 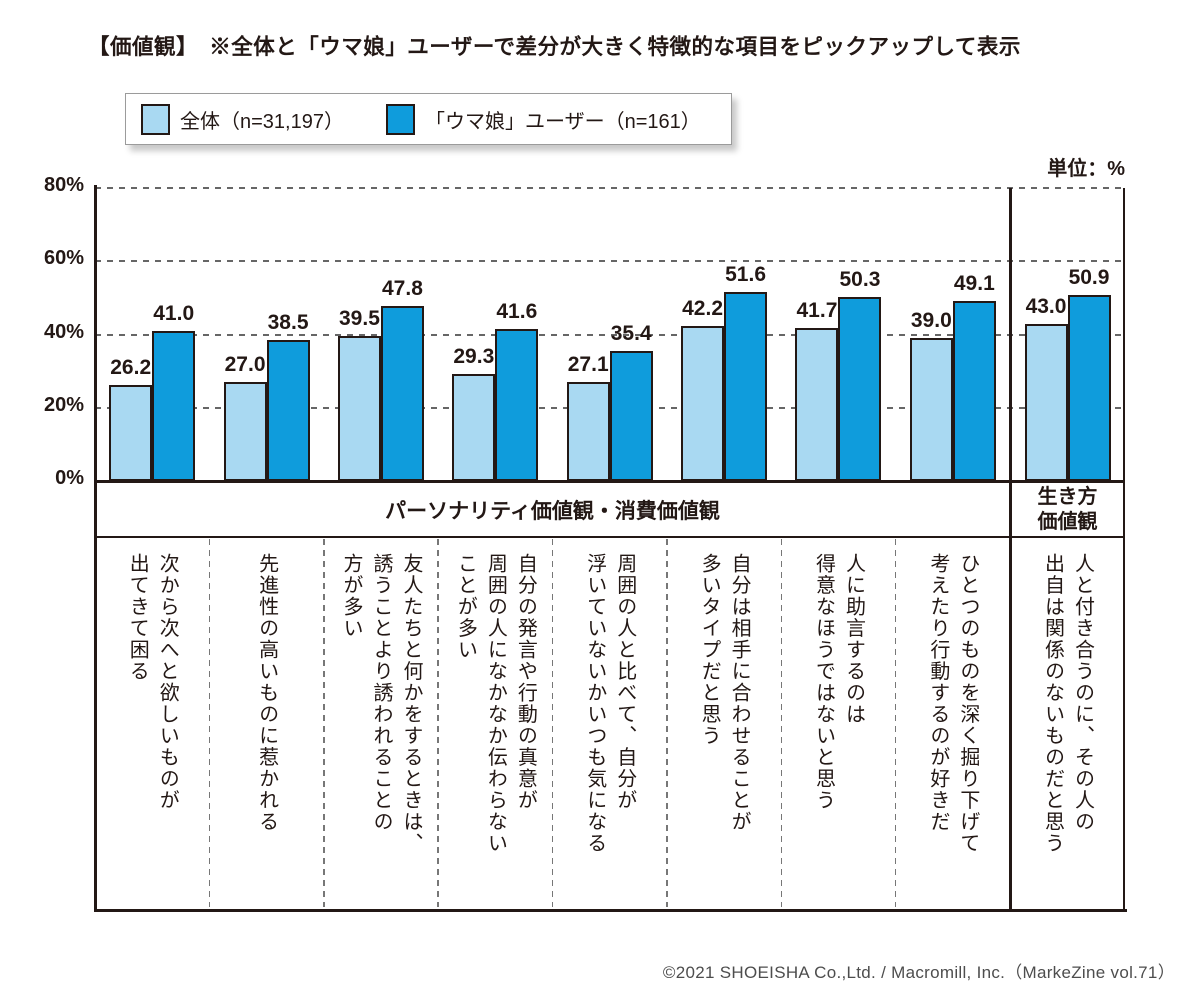 I want to click on category-label-cell: 自分の発言や行動の真意が 周囲の人になかなか伝わらない ことが多い, so click(x=495, y=723).